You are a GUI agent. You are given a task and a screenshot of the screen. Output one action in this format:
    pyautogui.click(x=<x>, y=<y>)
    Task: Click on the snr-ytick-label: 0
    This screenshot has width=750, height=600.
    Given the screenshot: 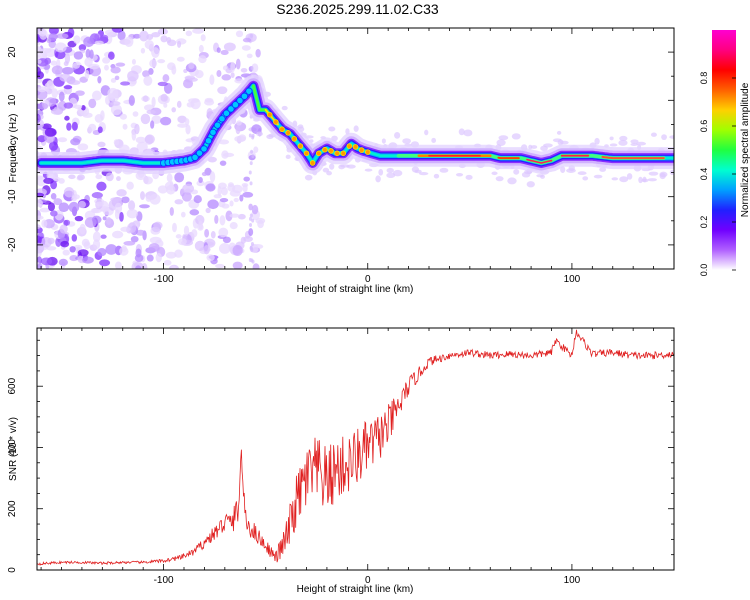 What is the action you would take?
    pyautogui.click(x=12, y=570)
    